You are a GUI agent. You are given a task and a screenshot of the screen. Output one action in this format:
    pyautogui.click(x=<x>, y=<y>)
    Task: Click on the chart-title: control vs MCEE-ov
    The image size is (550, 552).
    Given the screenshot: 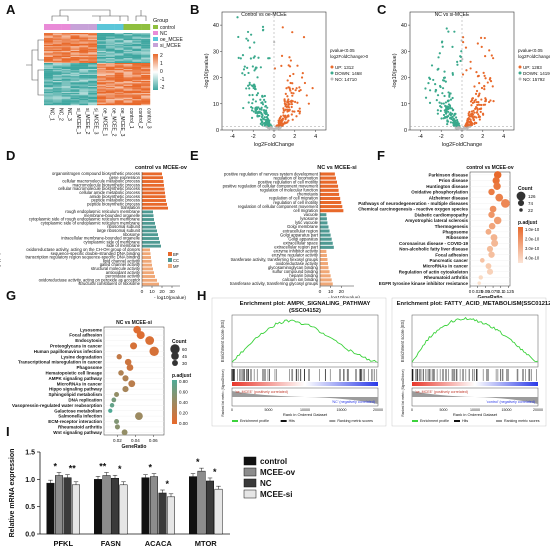 What is the action you would take?
    pyautogui.click(x=161, y=168)
    